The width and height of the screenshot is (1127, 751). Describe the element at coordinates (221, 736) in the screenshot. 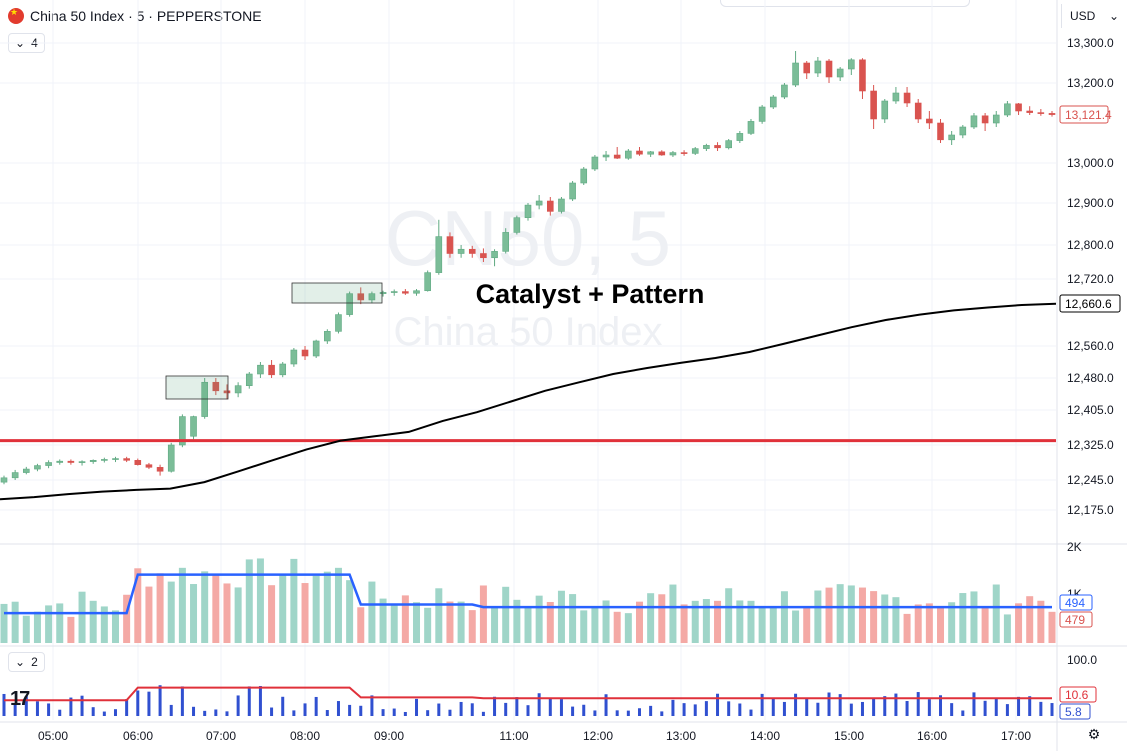

I see `x-tick-label: 07:00` at that location.